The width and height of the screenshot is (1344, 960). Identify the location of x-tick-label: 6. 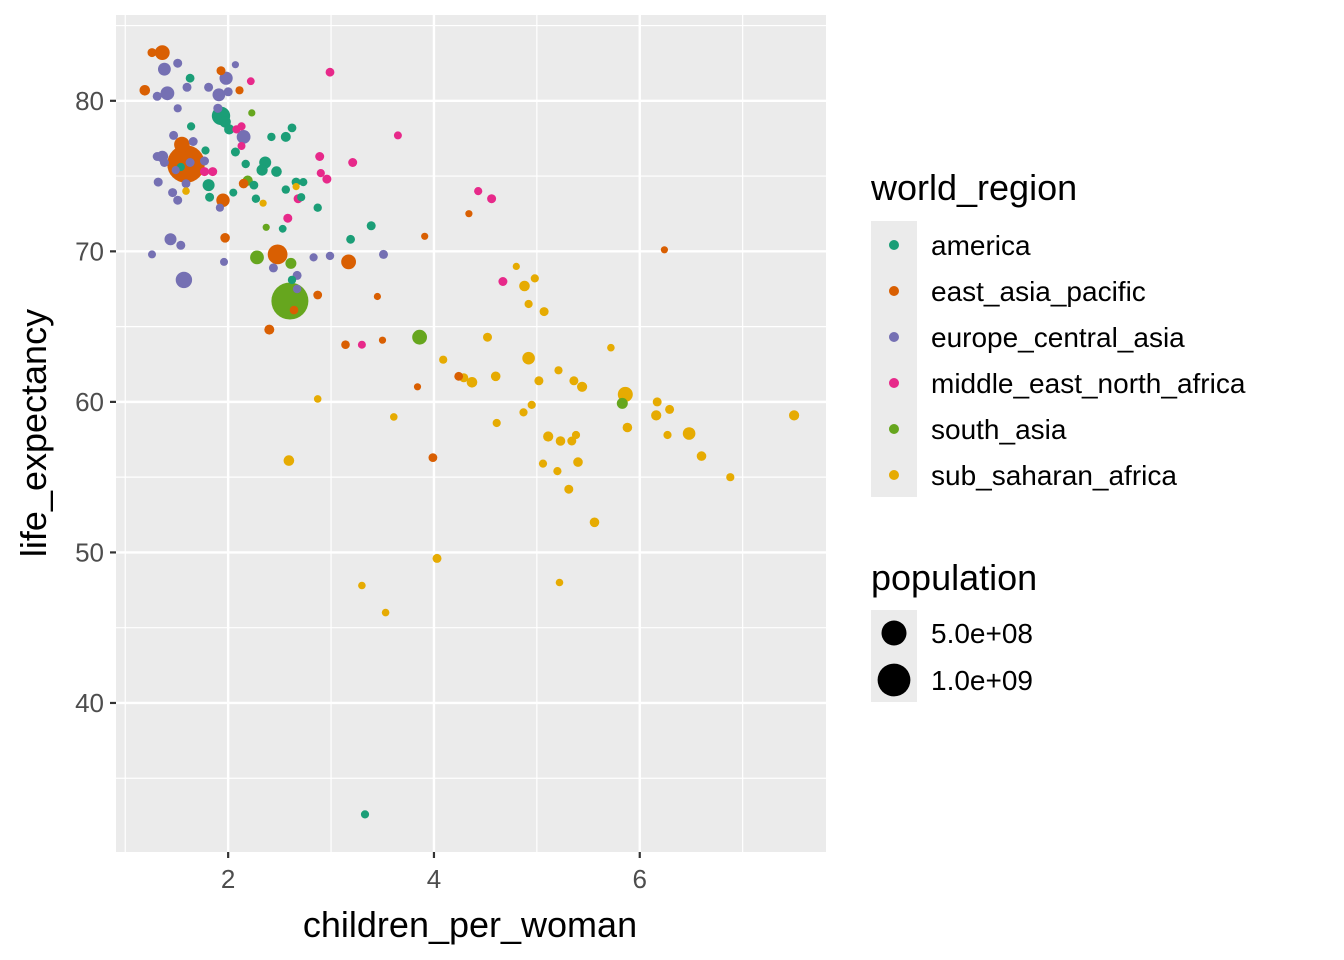
(640, 879).